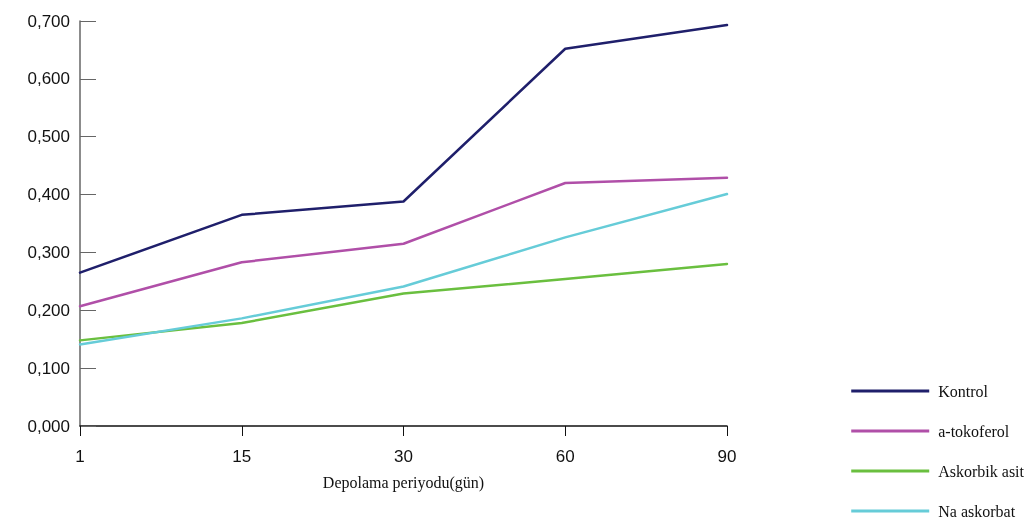 This screenshot has width=1031, height=526. What do you see at coordinates (981, 471) in the screenshot?
I see `legend-label: Askorbik asit` at bounding box center [981, 471].